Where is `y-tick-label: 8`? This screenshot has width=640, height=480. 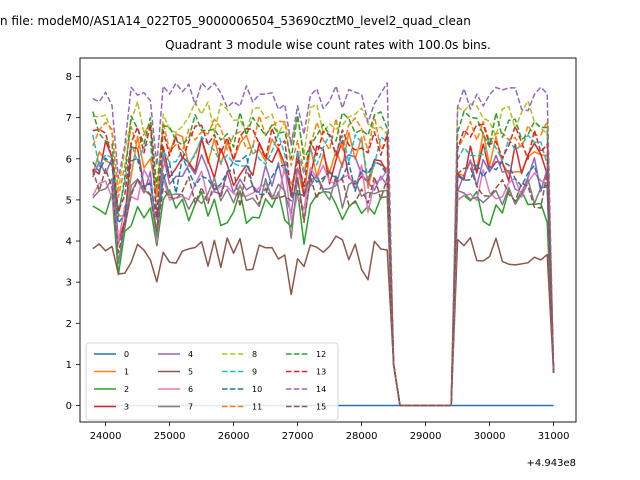 y-tick-label: 8 is located at coordinates (69, 77).